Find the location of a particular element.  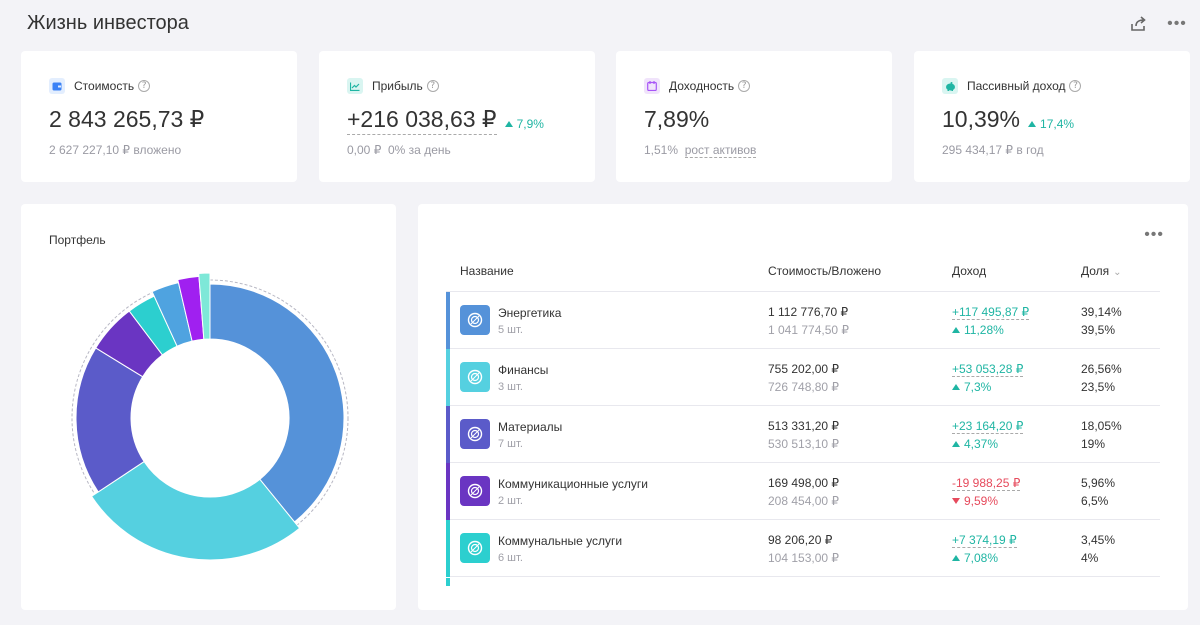

arrow-down-icon is located at coordinates (956, 501).